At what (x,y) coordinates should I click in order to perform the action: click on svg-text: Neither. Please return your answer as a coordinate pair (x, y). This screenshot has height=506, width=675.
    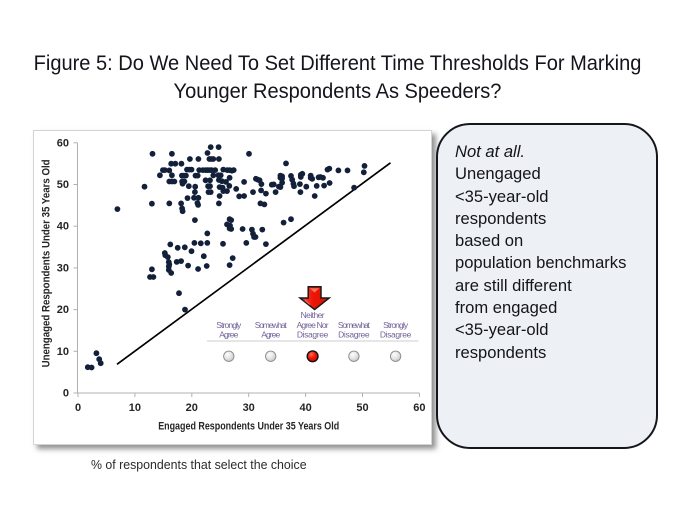
    Looking at the image, I should click on (313, 315).